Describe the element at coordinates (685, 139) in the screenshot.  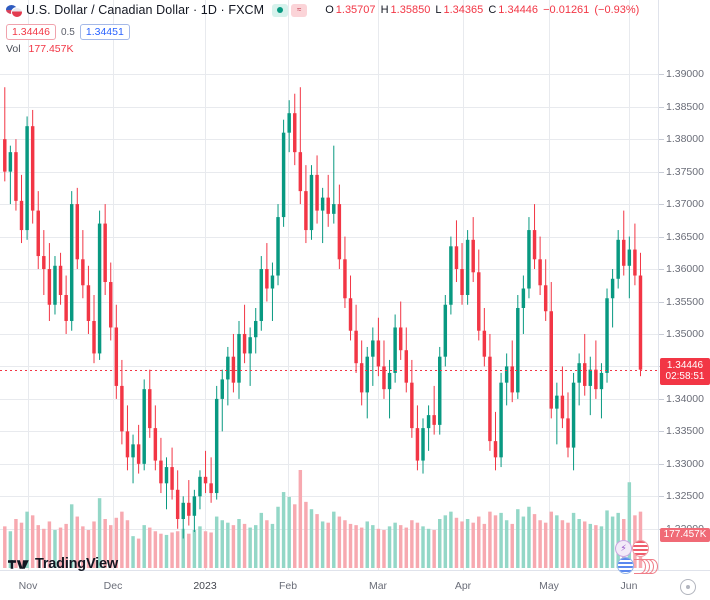
I see `price-axis-label: 1.38000` at that location.